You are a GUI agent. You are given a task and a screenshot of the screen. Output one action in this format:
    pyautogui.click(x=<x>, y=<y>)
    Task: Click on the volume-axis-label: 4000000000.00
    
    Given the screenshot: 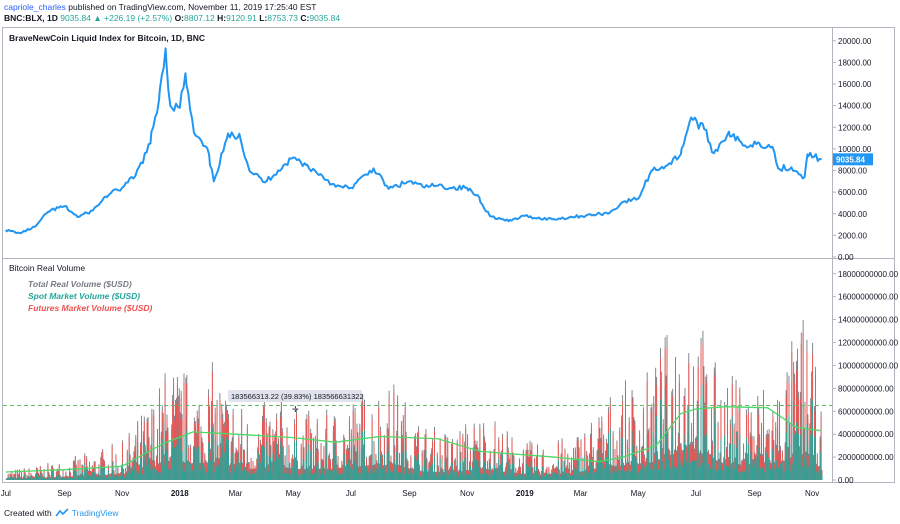 What is the action you would take?
    pyautogui.click(x=866, y=434)
    